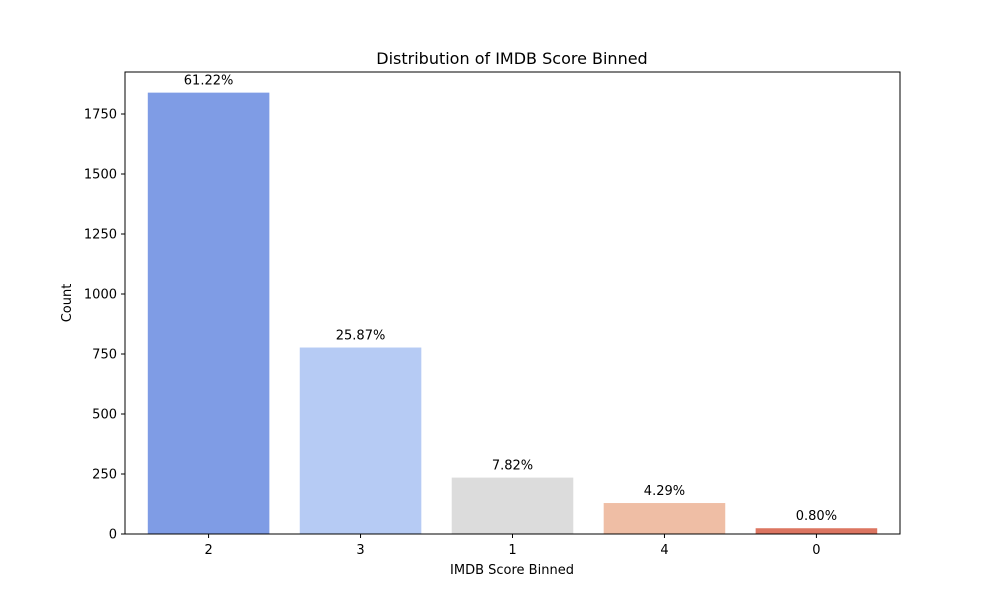 Image resolution: width=1000 pixels, height=600 pixels. What do you see at coordinates (100, 175) in the screenshot?
I see `y-tick-label: 1500` at bounding box center [100, 175].